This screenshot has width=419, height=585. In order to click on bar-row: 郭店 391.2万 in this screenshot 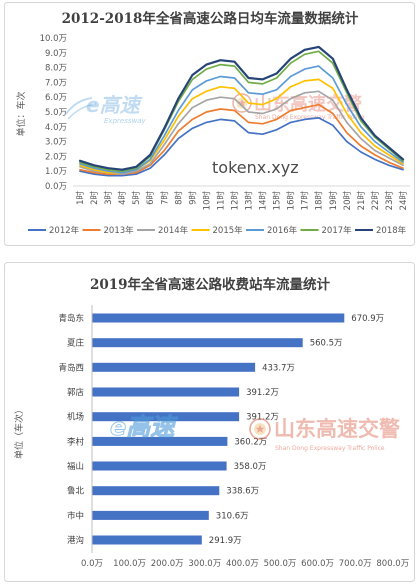, I will do `click(173, 392)`.